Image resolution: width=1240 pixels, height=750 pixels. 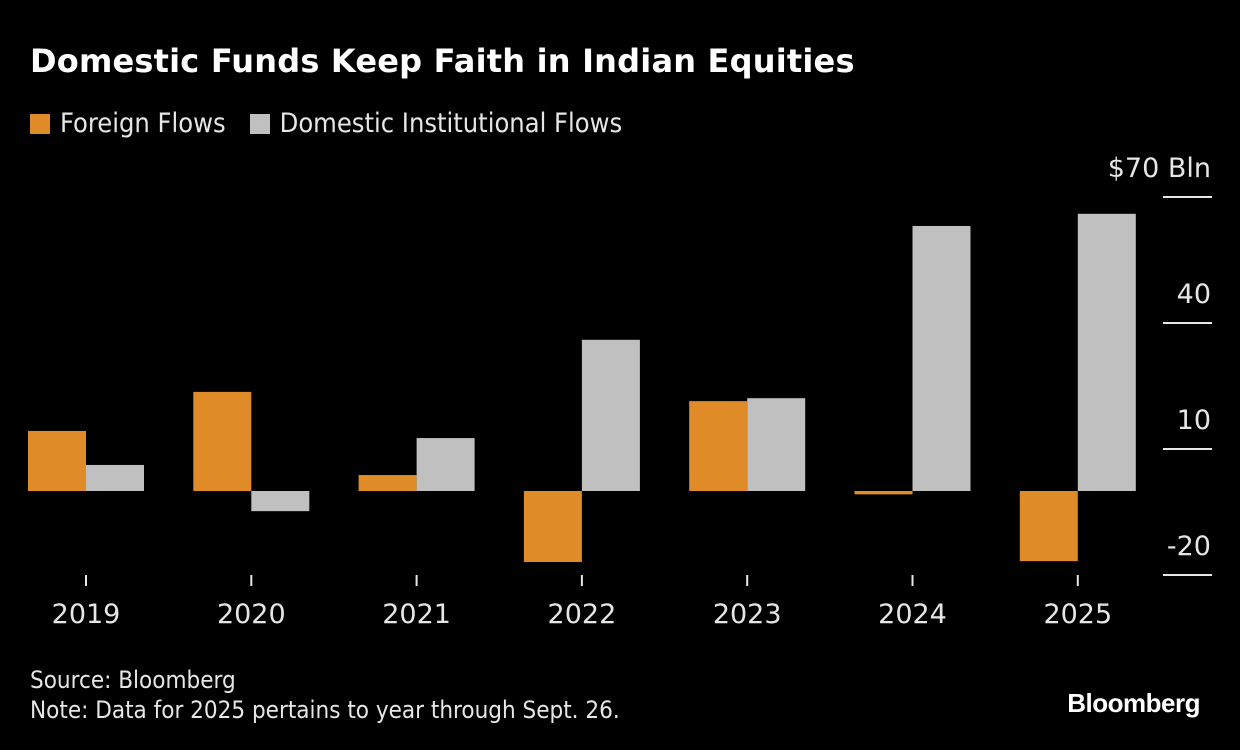 I want to click on bar-foreign-2020, so click(x=222, y=441).